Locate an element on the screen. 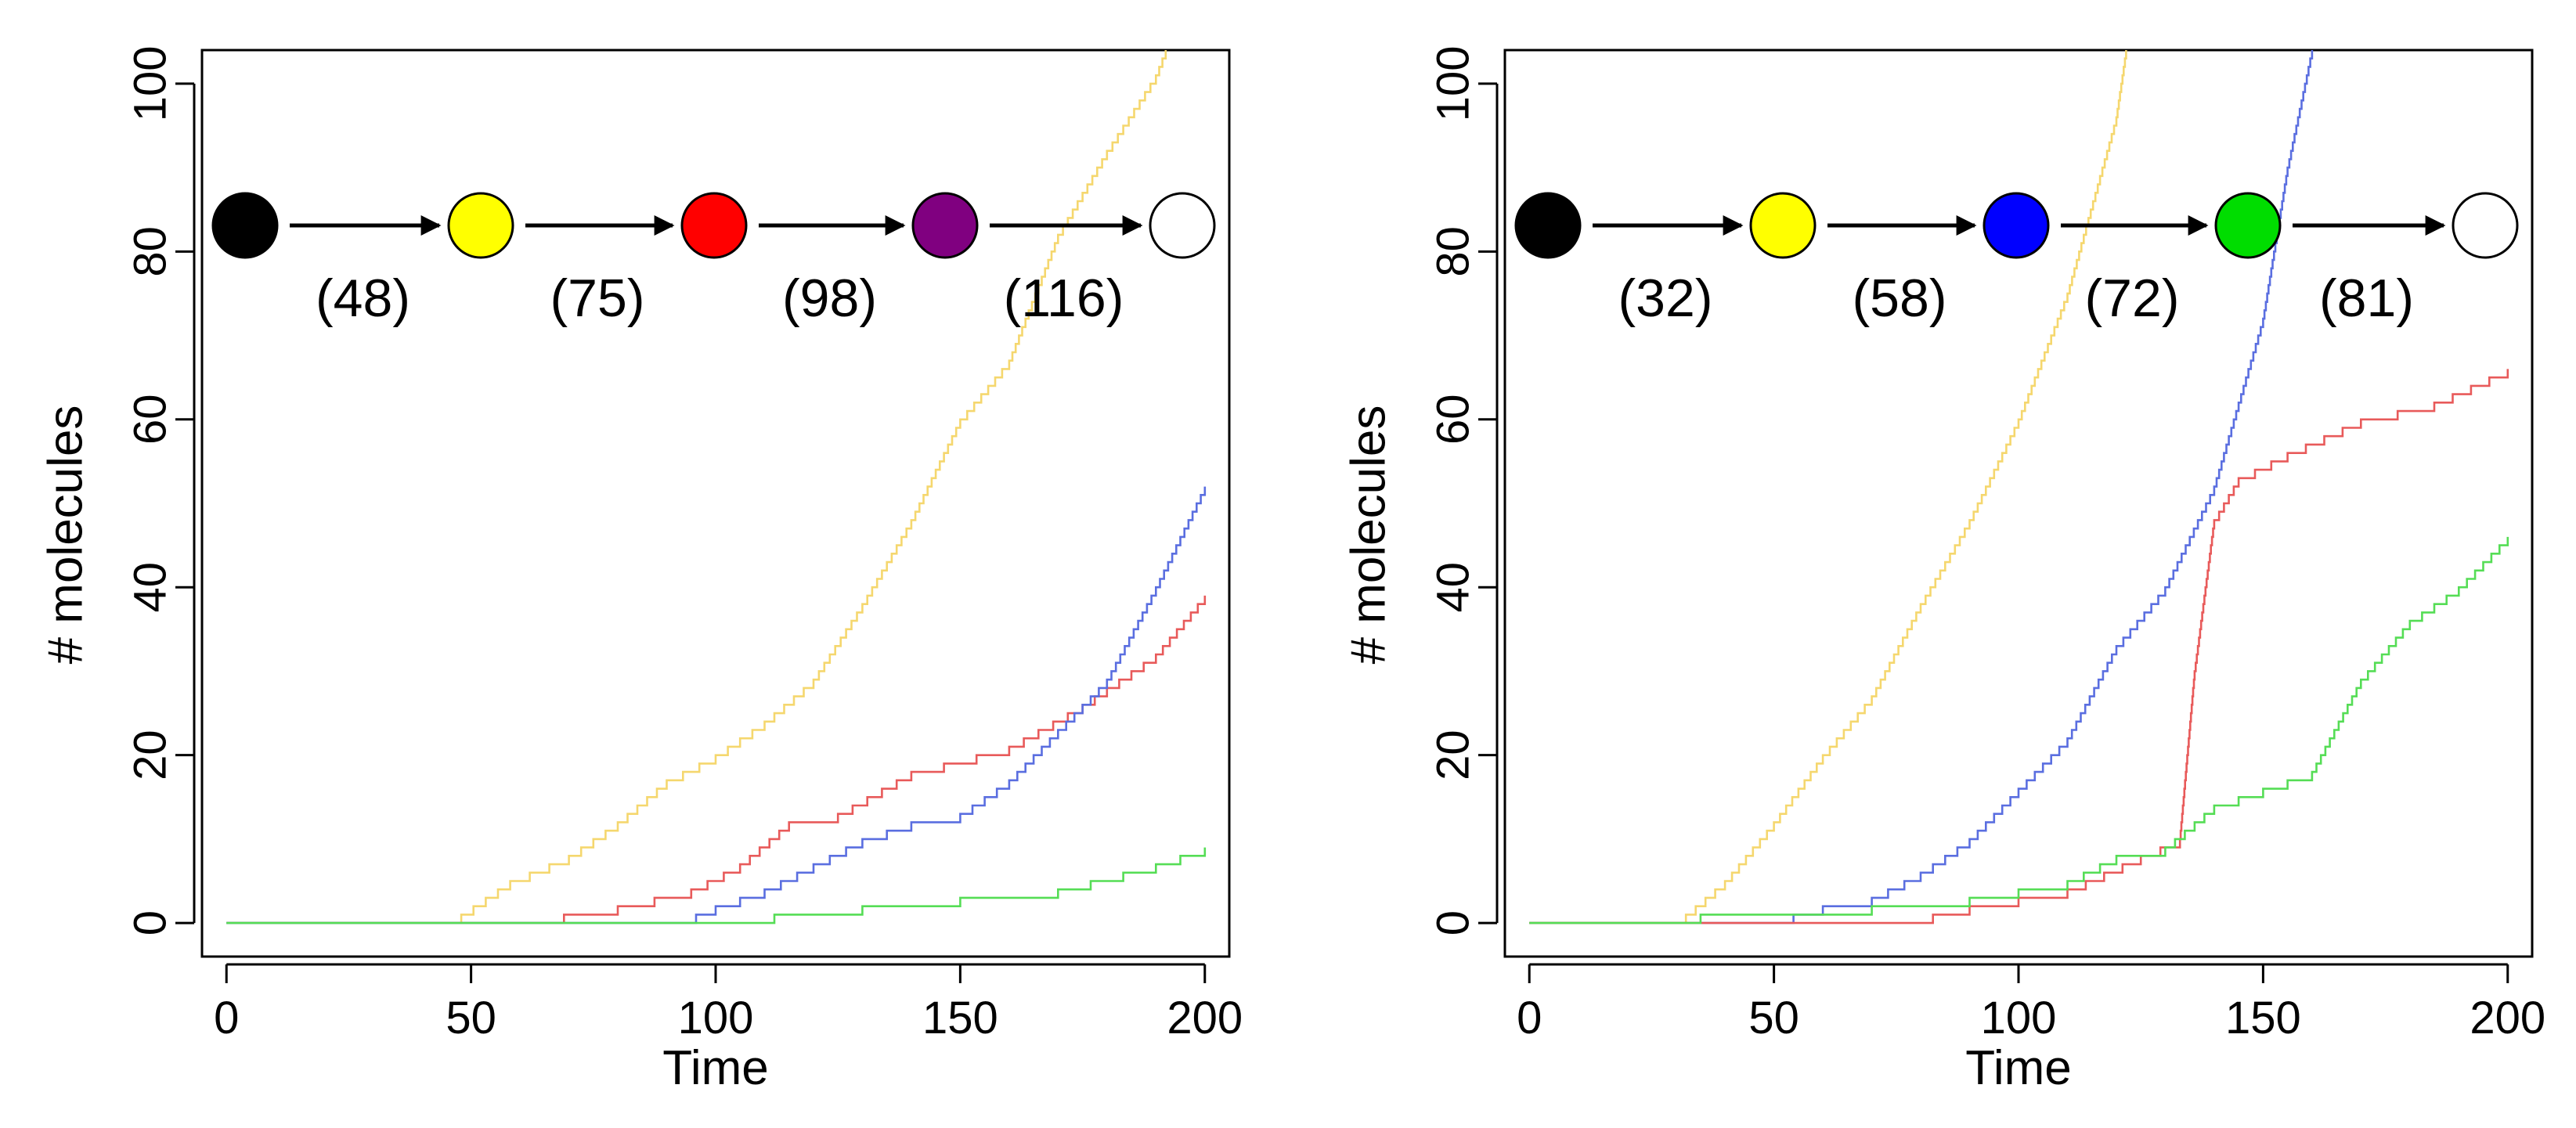 The width and height of the screenshot is (2576, 1128). pathway-rate-label: (98) is located at coordinates (829, 298).